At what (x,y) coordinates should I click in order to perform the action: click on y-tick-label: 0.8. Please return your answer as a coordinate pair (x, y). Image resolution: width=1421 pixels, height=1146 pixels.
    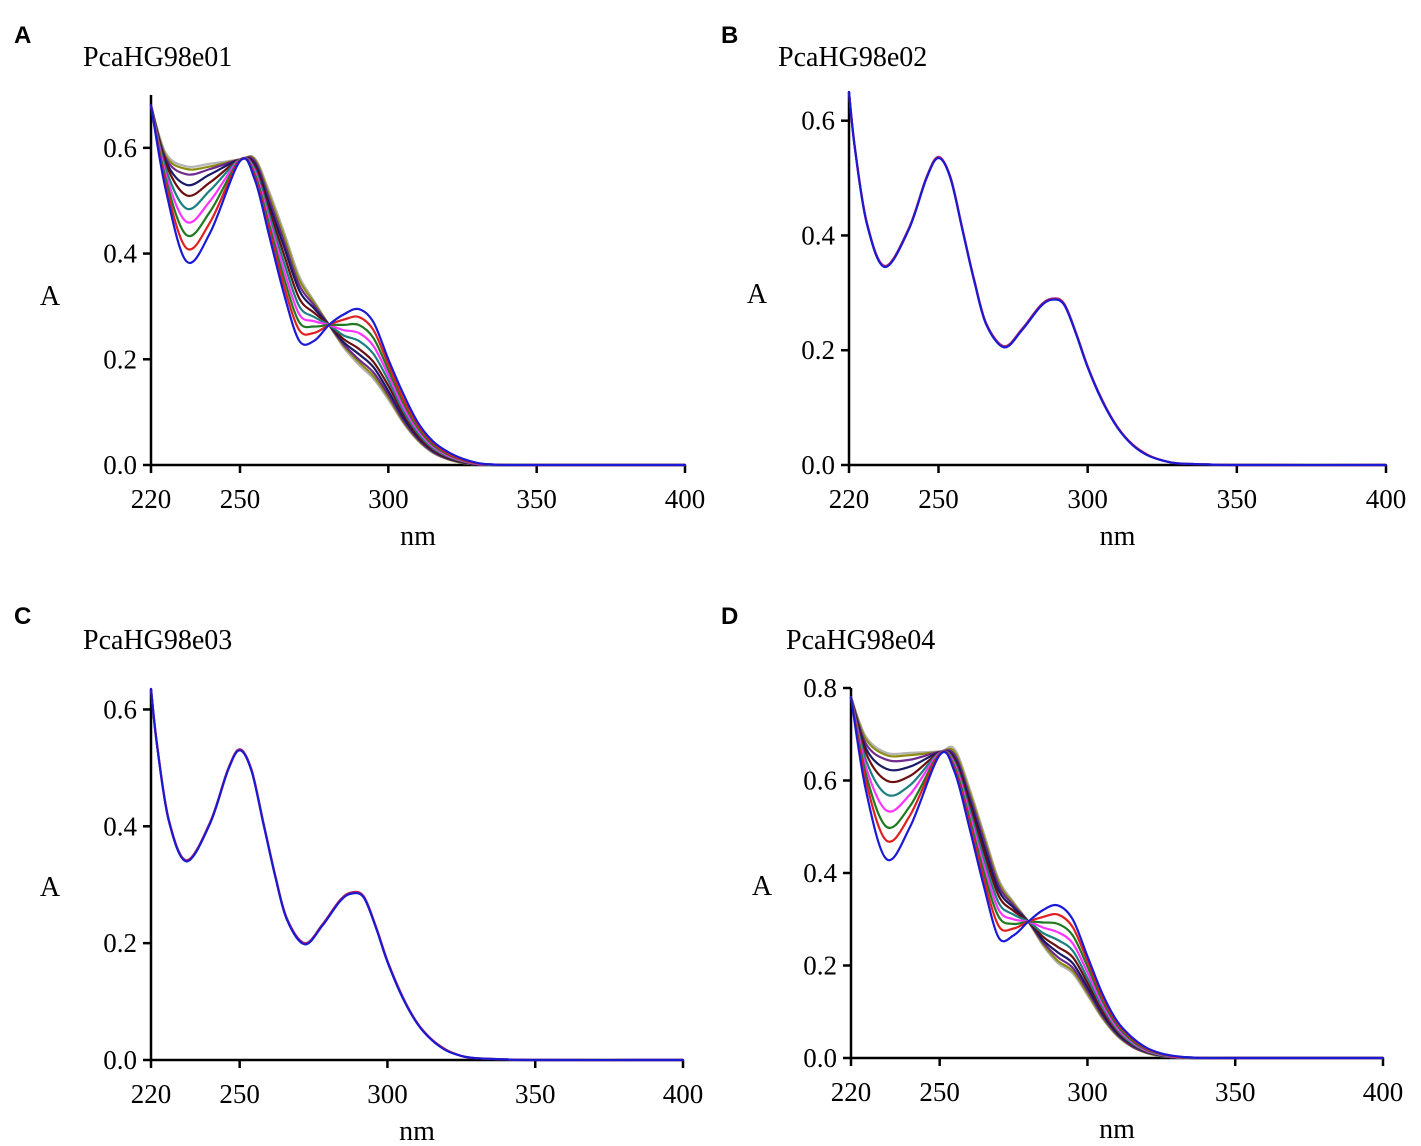
    Looking at the image, I should click on (820, 688).